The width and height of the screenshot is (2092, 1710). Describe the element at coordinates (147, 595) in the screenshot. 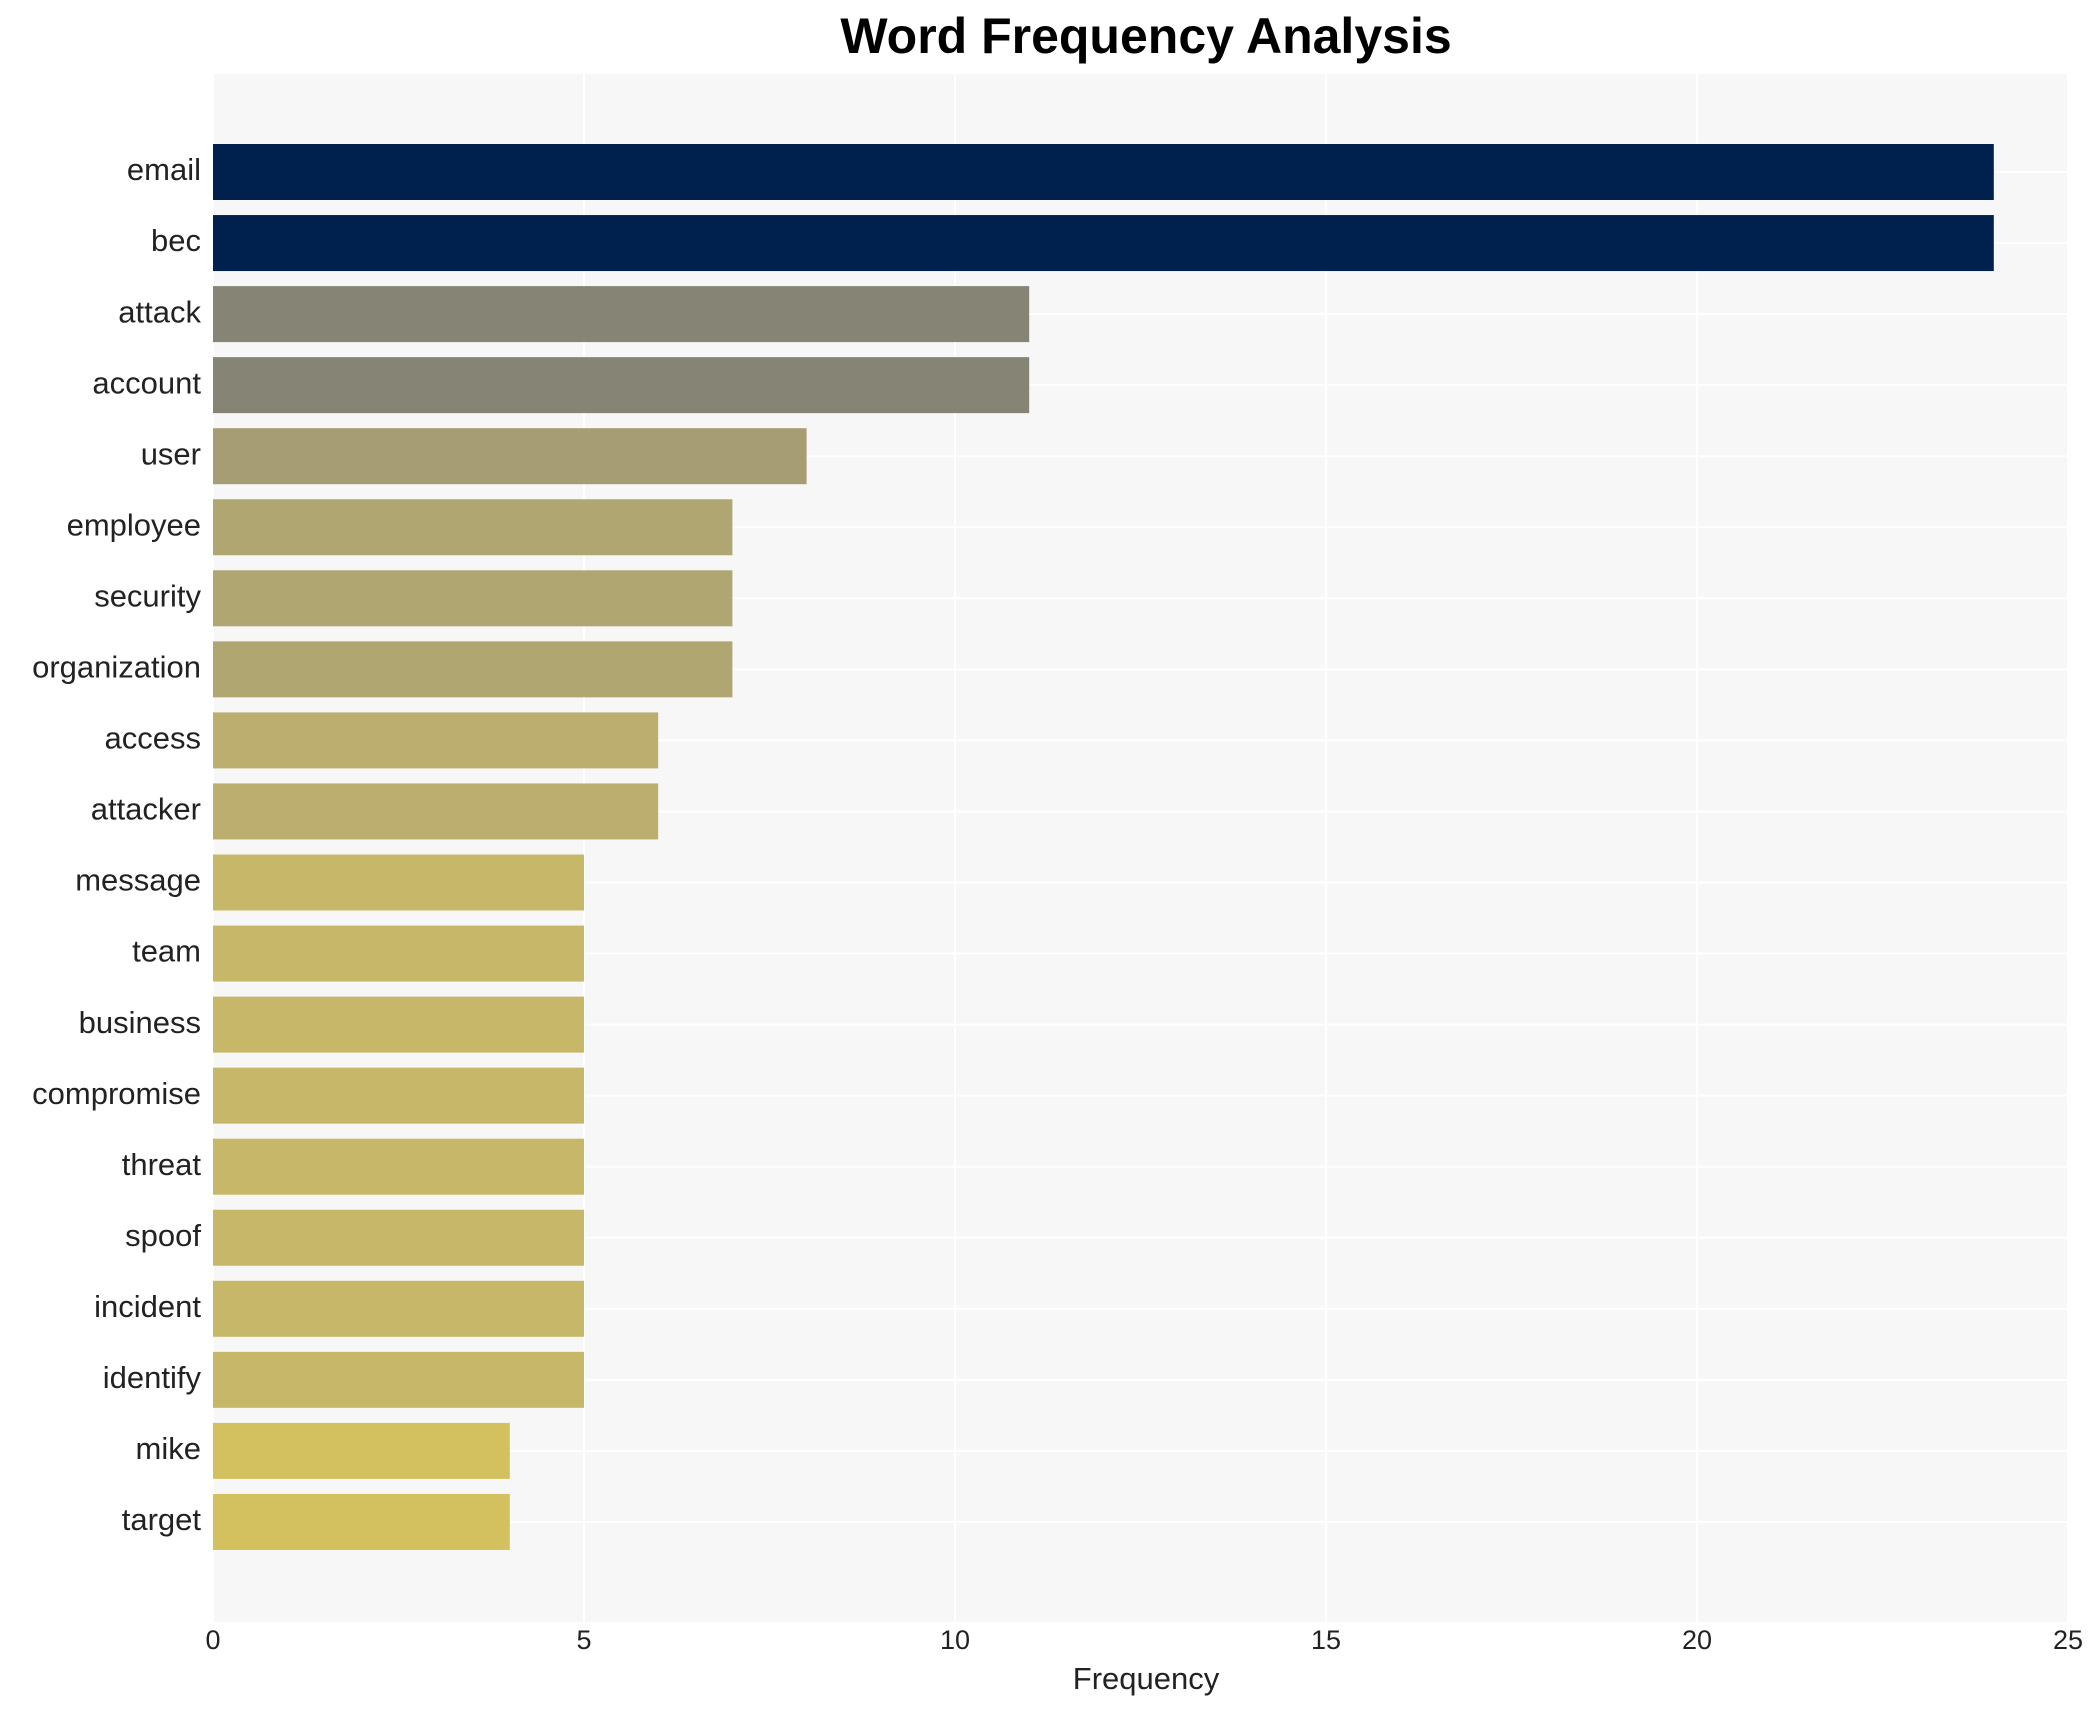

I see `y-tick-label: security` at that location.